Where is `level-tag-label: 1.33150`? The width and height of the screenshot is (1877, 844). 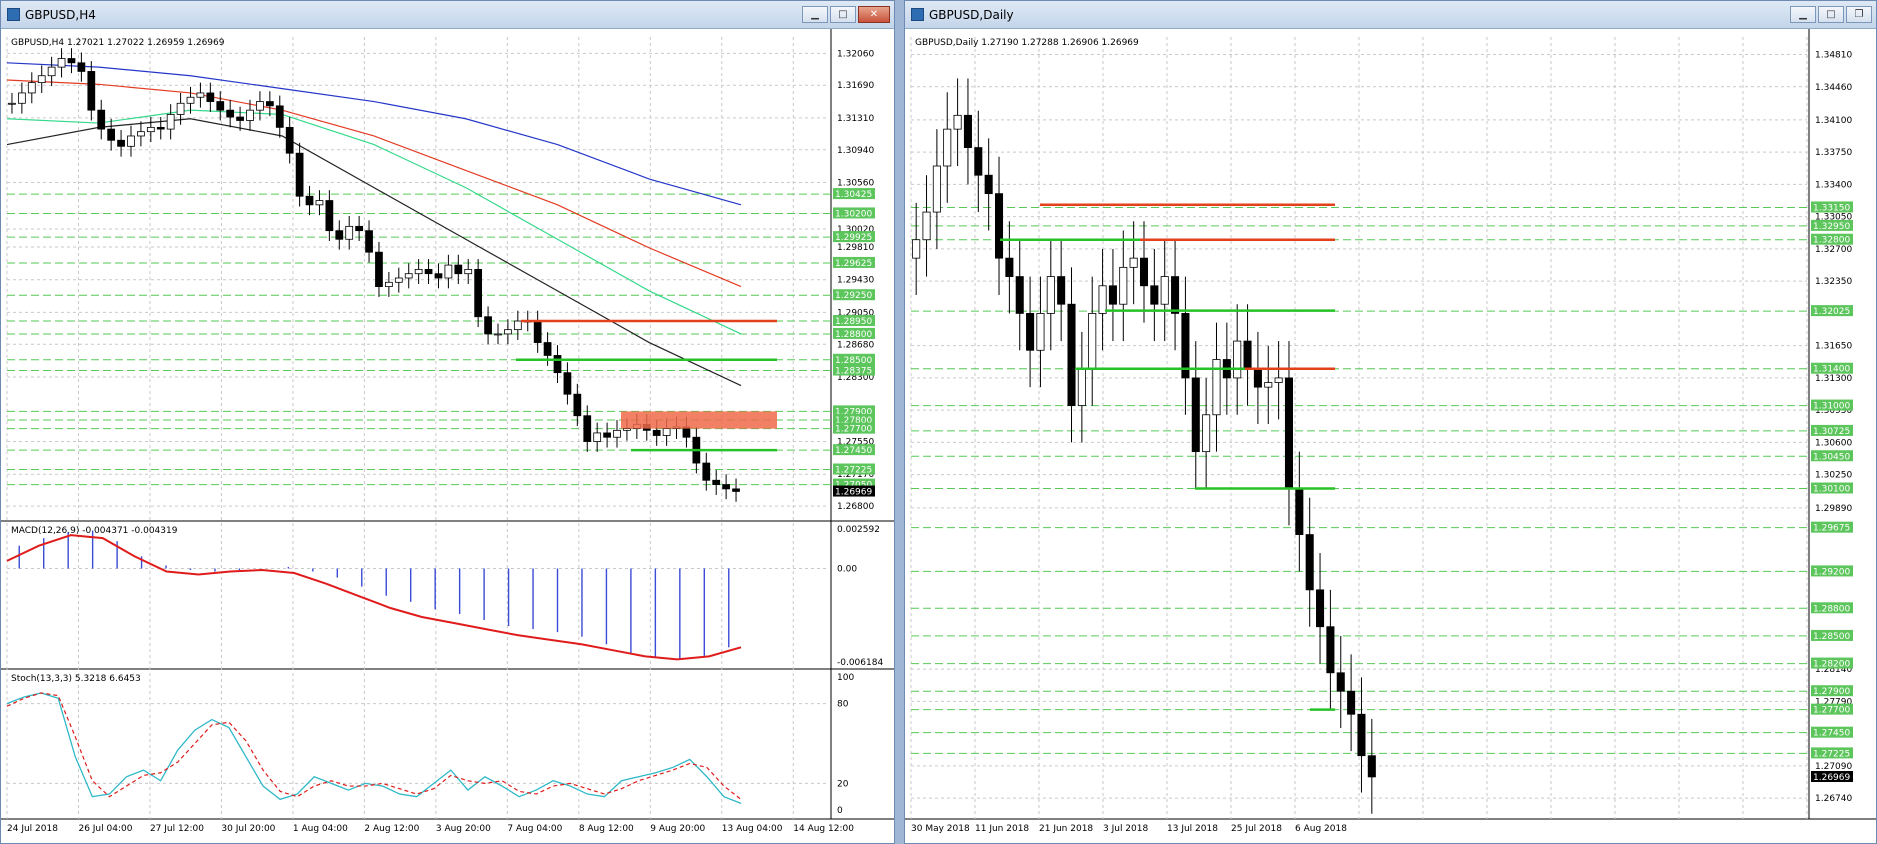 level-tag-label: 1.33150 is located at coordinates (1831, 208).